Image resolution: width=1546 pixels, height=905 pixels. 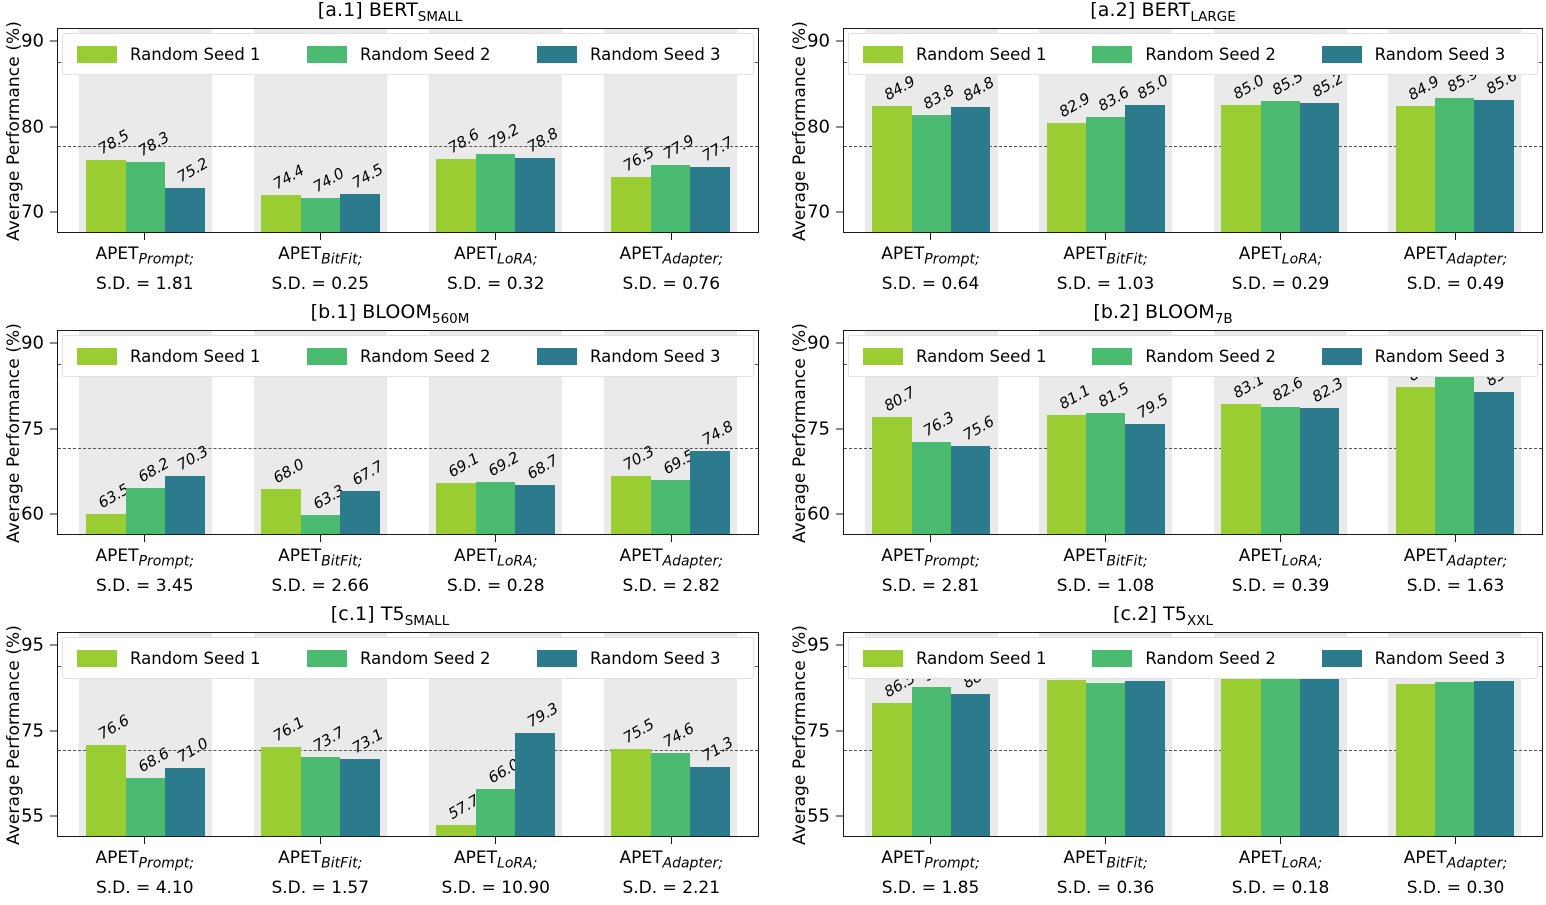 I want to click on bar: 77.7, so click(x=713, y=182).